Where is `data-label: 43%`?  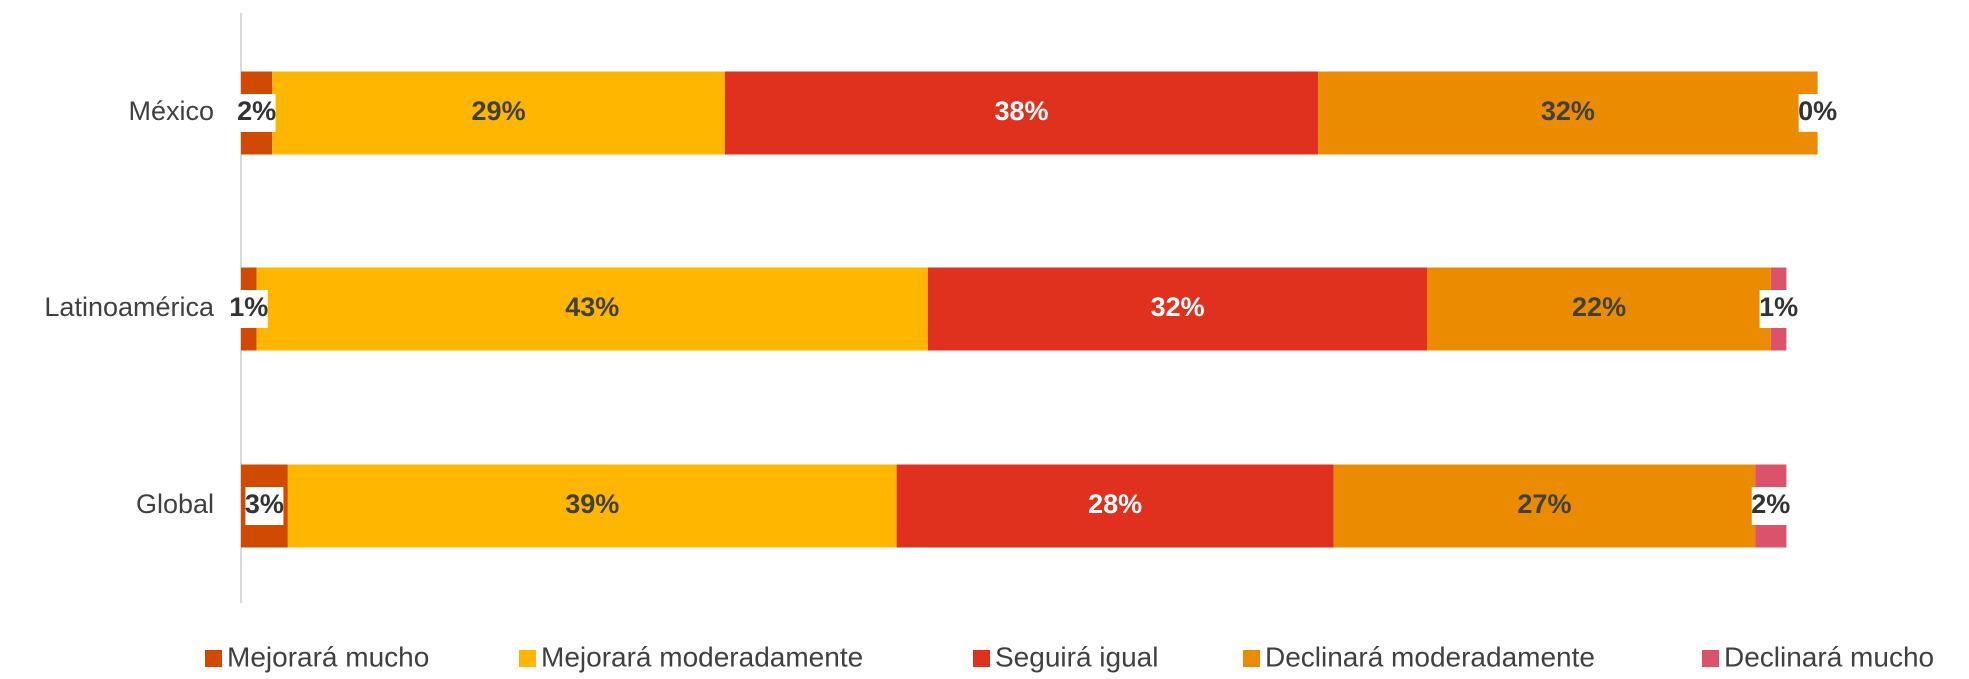
data-label: 43% is located at coordinates (592, 307).